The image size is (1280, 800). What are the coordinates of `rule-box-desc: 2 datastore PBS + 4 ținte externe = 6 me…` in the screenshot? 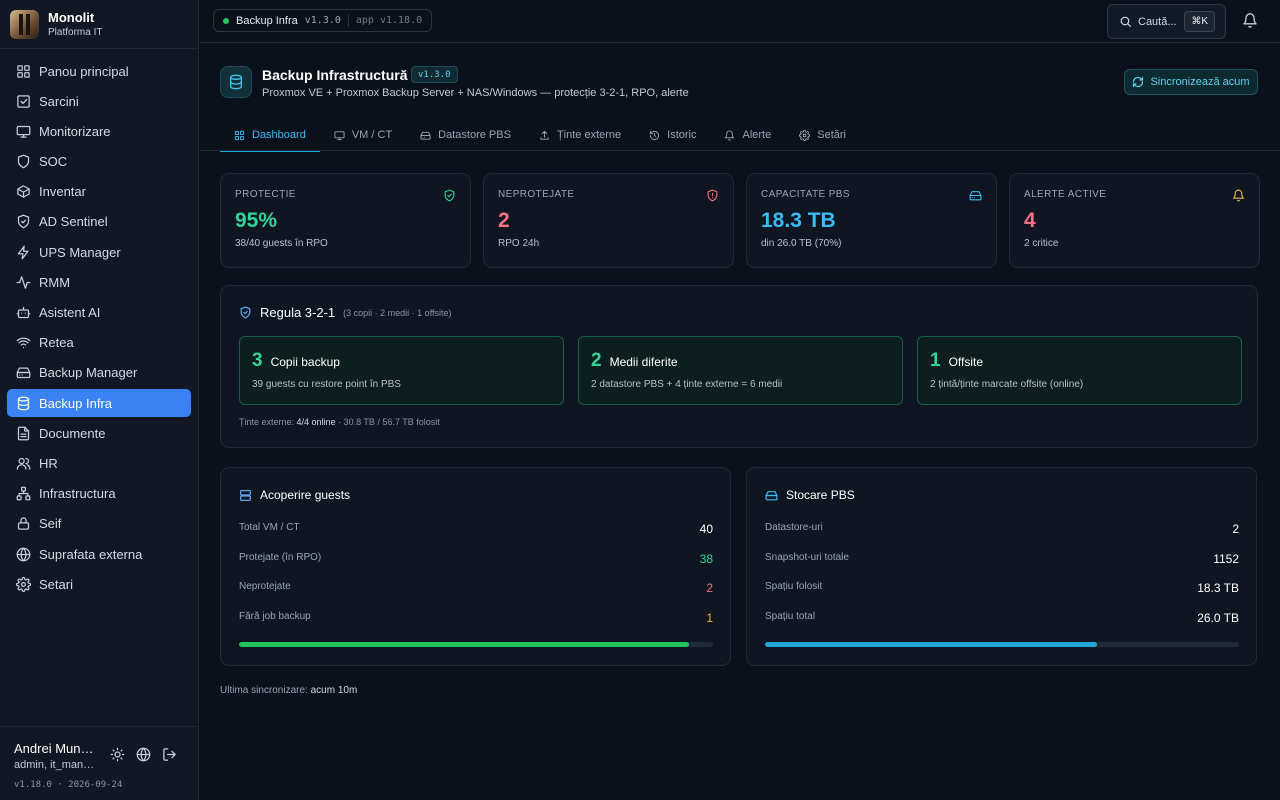 It's located at (687, 384).